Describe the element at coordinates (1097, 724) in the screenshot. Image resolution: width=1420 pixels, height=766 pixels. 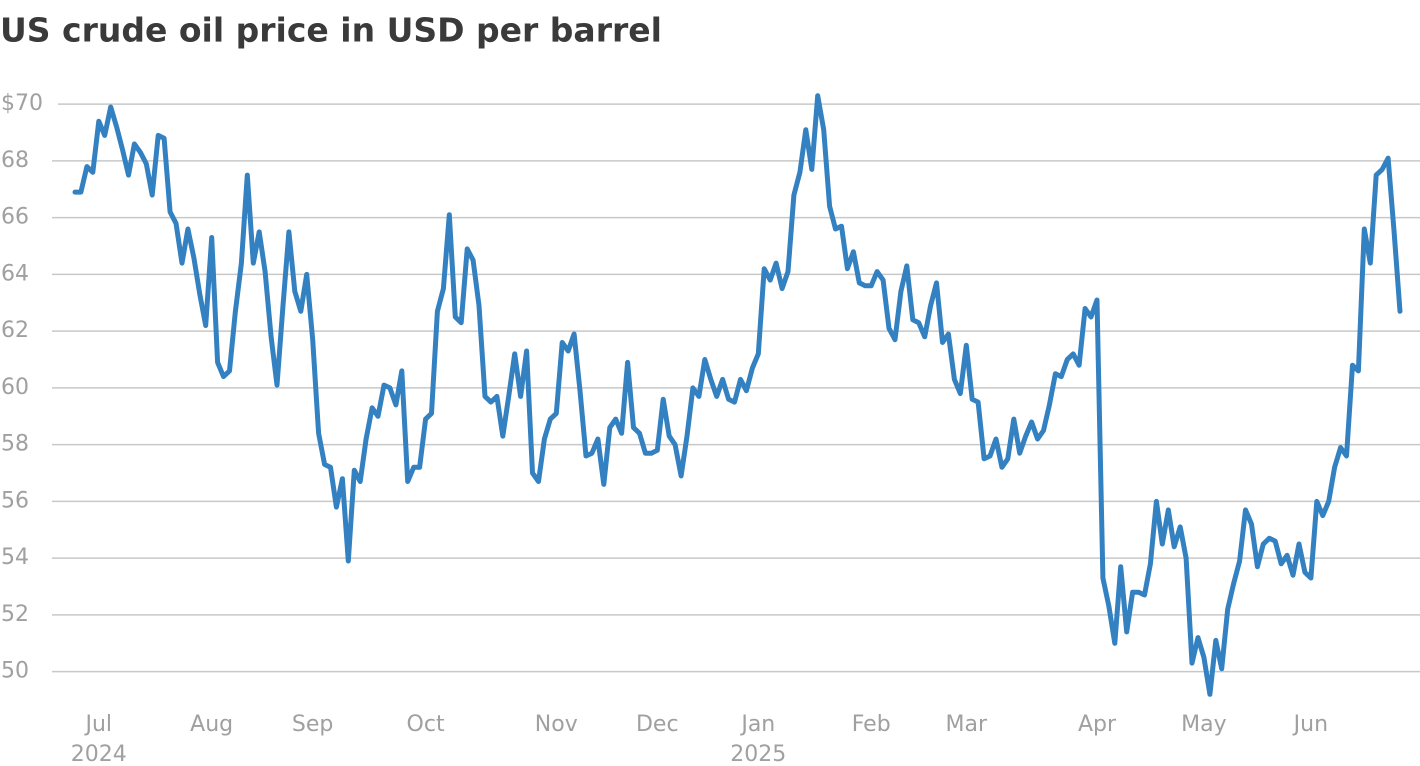
I see `x-tick-label: Apr` at that location.